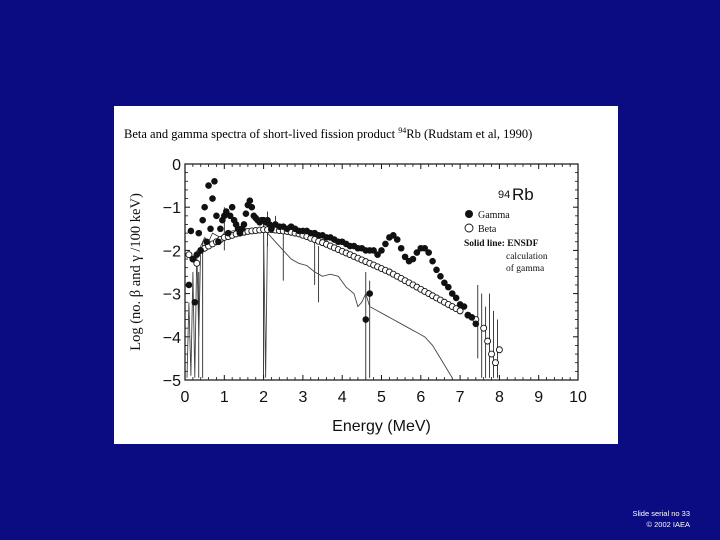 This screenshot has width=720, height=540. What do you see at coordinates (172, 208) in the screenshot?
I see `y-tick-label: −1` at bounding box center [172, 208].